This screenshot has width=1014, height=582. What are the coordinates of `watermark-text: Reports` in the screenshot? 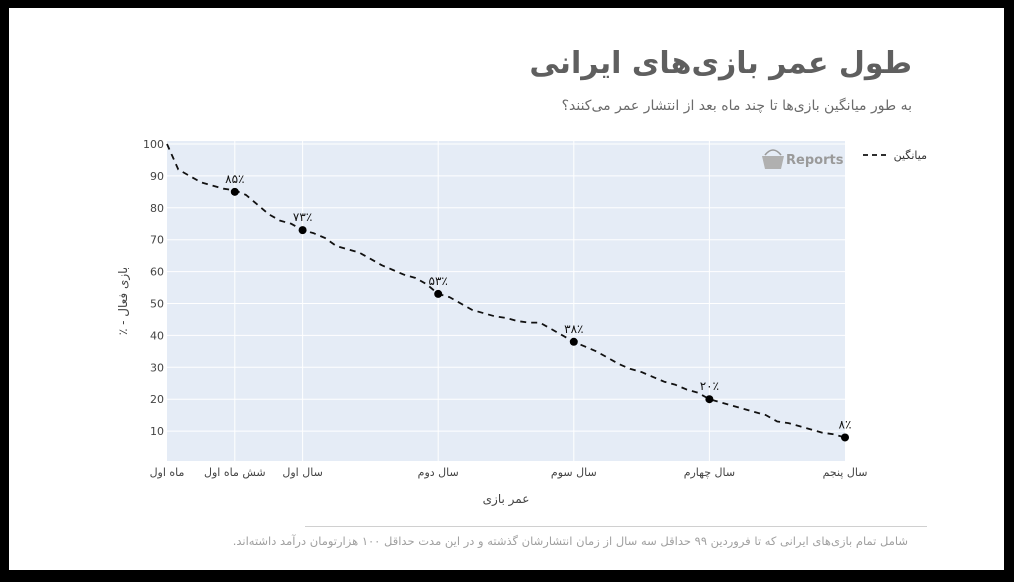 It's located at (815, 160).